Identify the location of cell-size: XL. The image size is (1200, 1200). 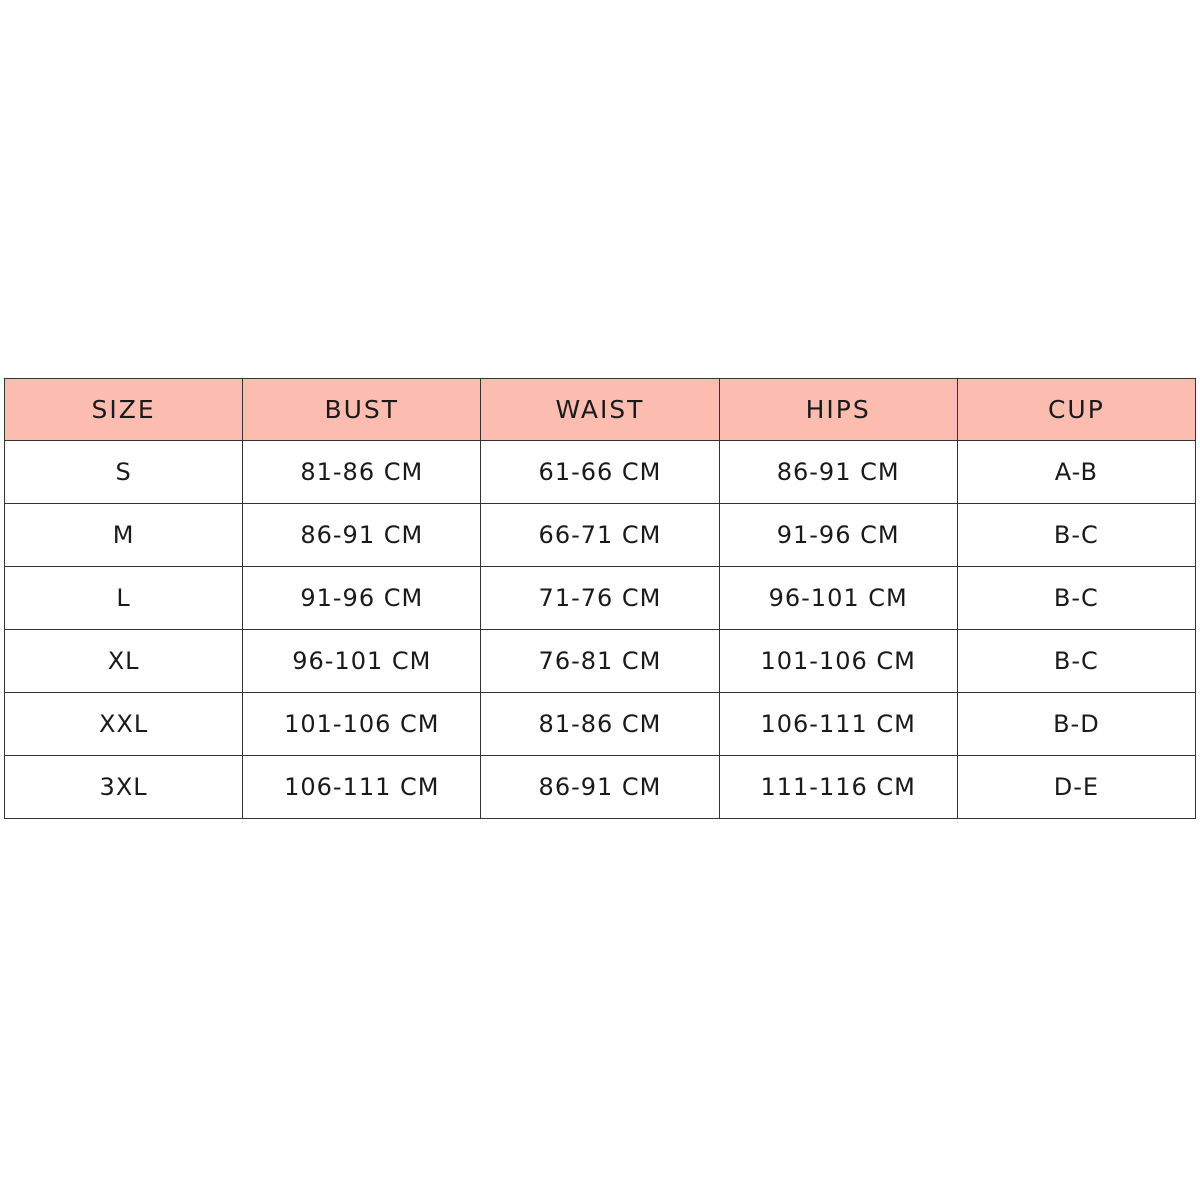
(123, 661).